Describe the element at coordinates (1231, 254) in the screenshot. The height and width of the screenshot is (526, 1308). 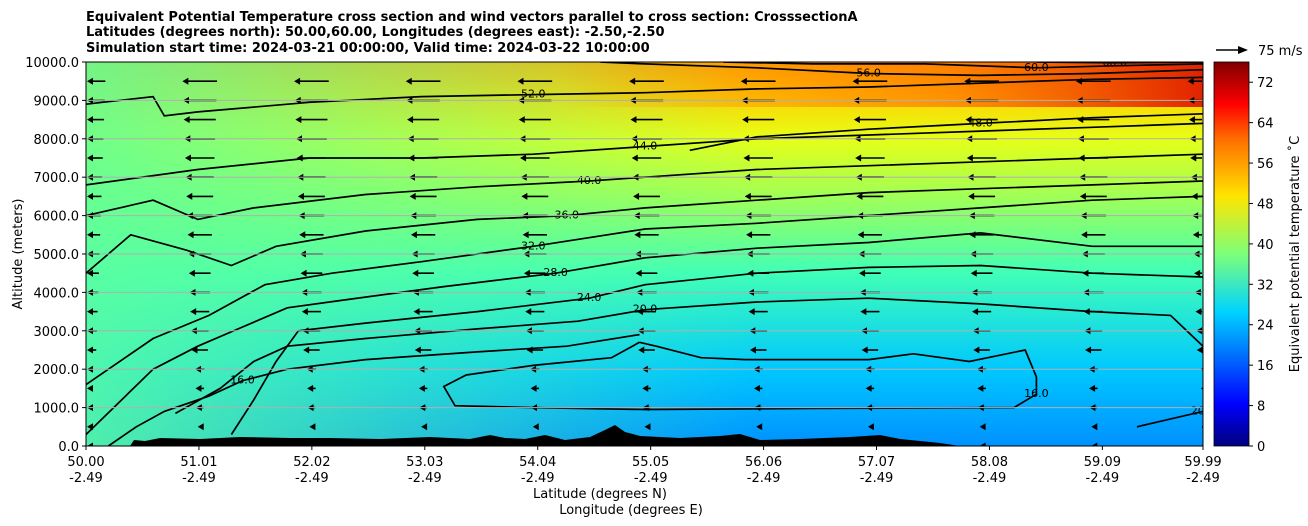
I see `colorbar` at that location.